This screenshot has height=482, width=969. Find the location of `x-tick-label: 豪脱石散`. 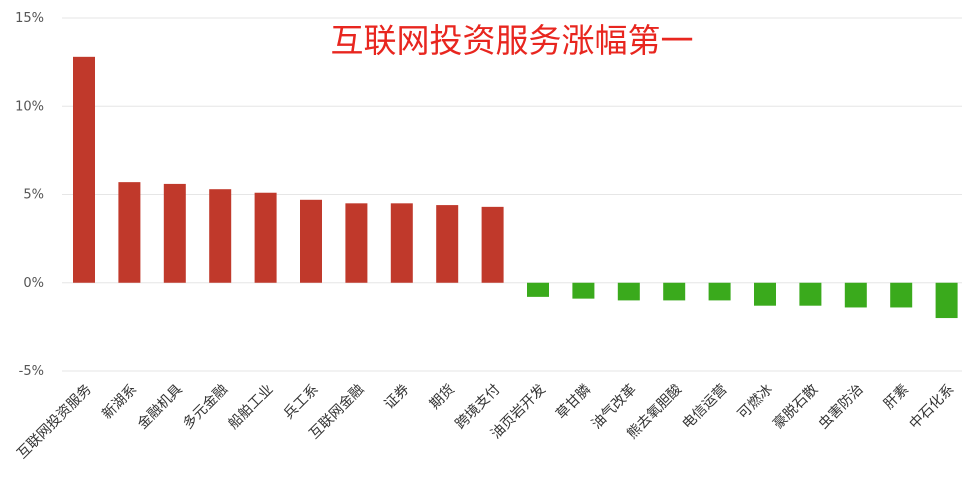

x-tick-label: 豪脱石散 is located at coordinates (795, 407).